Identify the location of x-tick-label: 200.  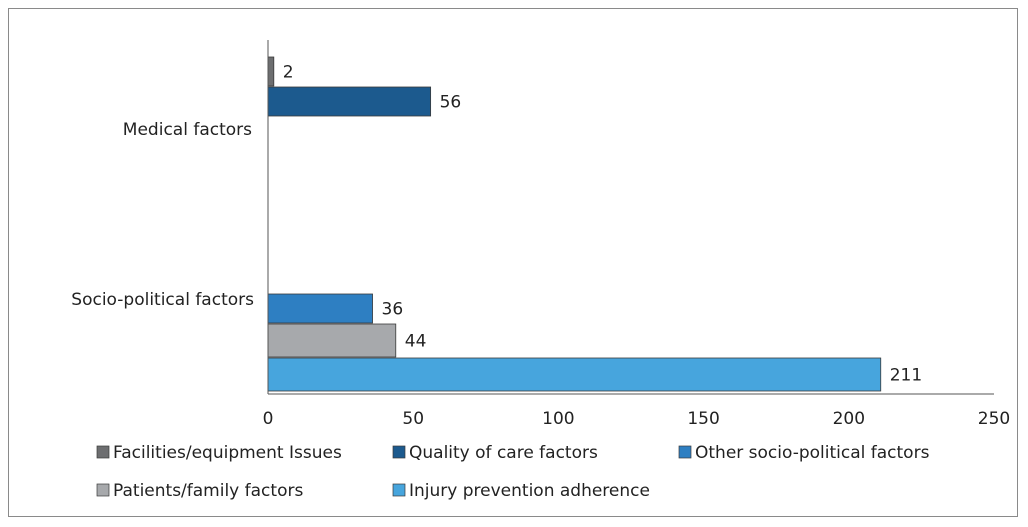
(849, 419).